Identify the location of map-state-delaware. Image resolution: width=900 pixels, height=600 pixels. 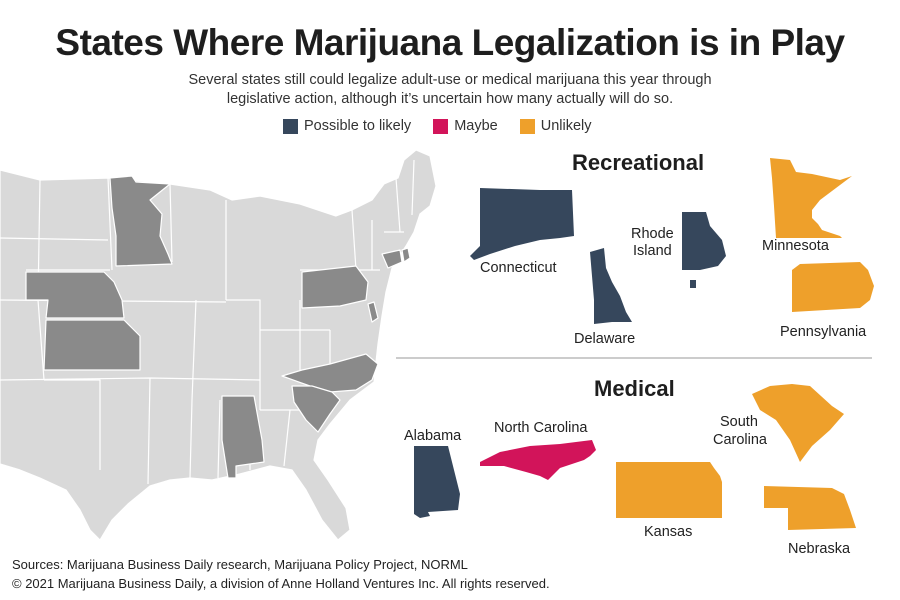
(373, 312).